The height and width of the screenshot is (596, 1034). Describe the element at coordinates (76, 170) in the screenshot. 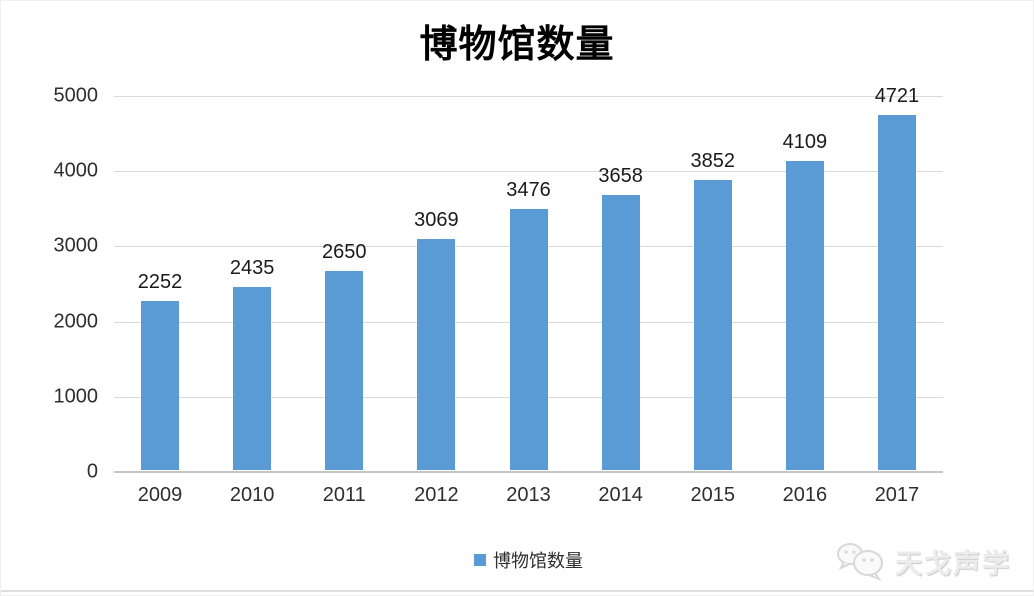

I see `y-tick-label: 4000` at that location.